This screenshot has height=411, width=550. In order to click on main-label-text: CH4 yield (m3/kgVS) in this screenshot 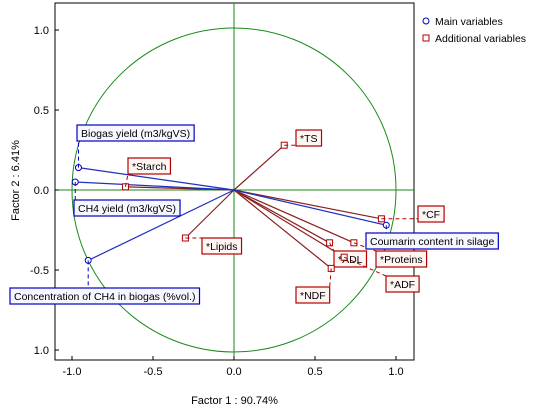, I will do `click(127, 209)`.